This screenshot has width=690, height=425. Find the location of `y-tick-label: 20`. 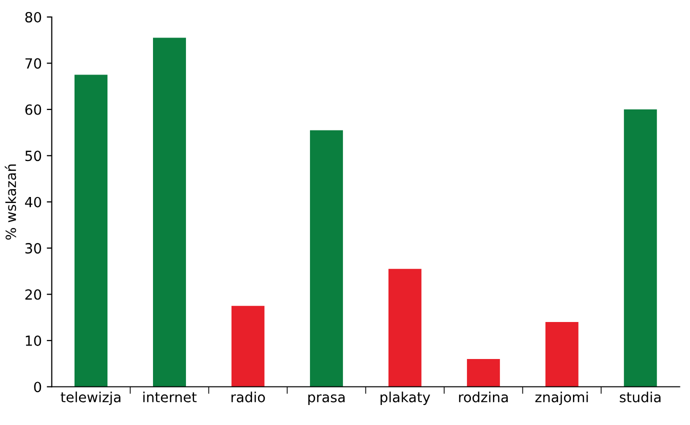

y-tick-label: 20 is located at coordinates (33, 294).